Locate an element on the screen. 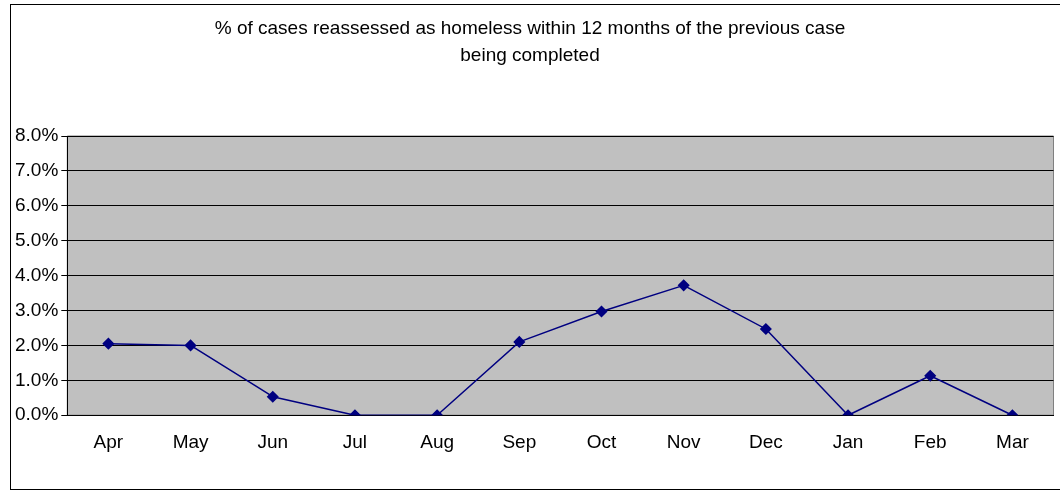 Image resolution: width=1060 pixels, height=490 pixels. y-tick-label: 2.0% is located at coordinates (36, 344).